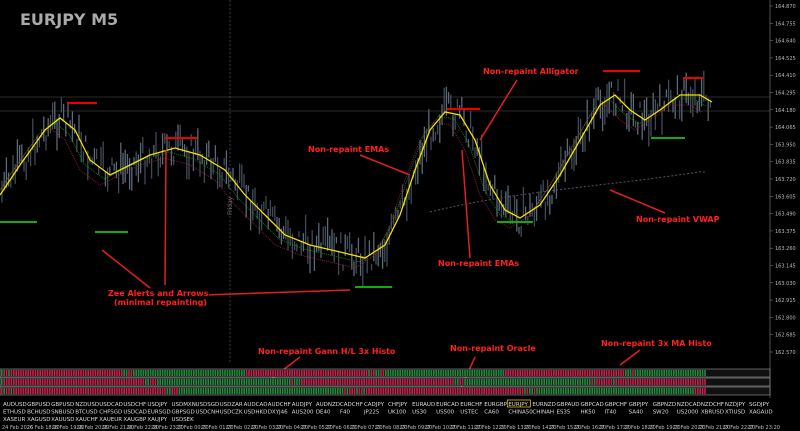 The height and width of the screenshot is (431, 800). I want to click on symbol-button: AUS200, so click(303, 413).